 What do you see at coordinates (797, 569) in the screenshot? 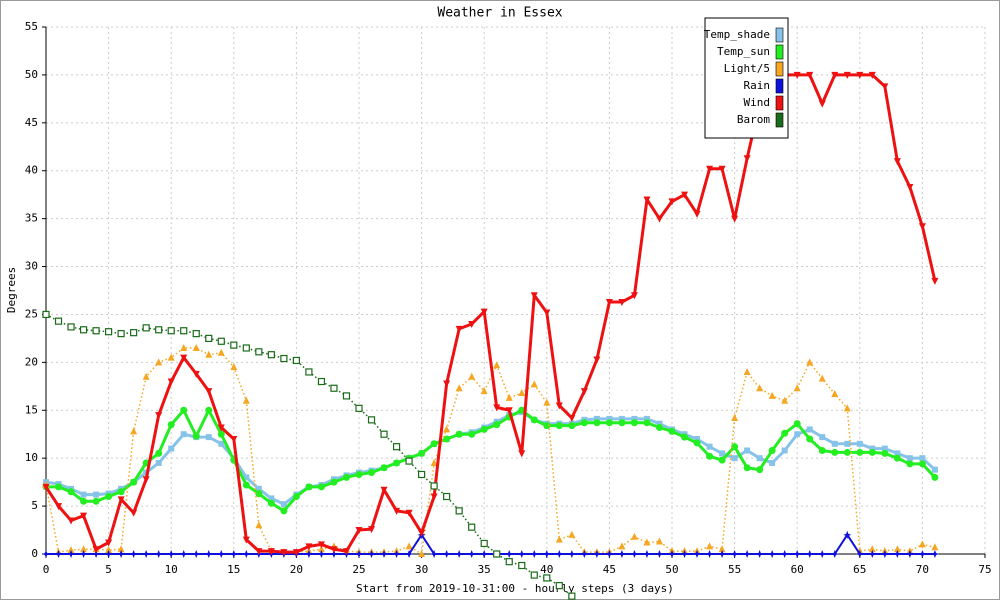
I see `x-tick-label: 60` at bounding box center [797, 569].